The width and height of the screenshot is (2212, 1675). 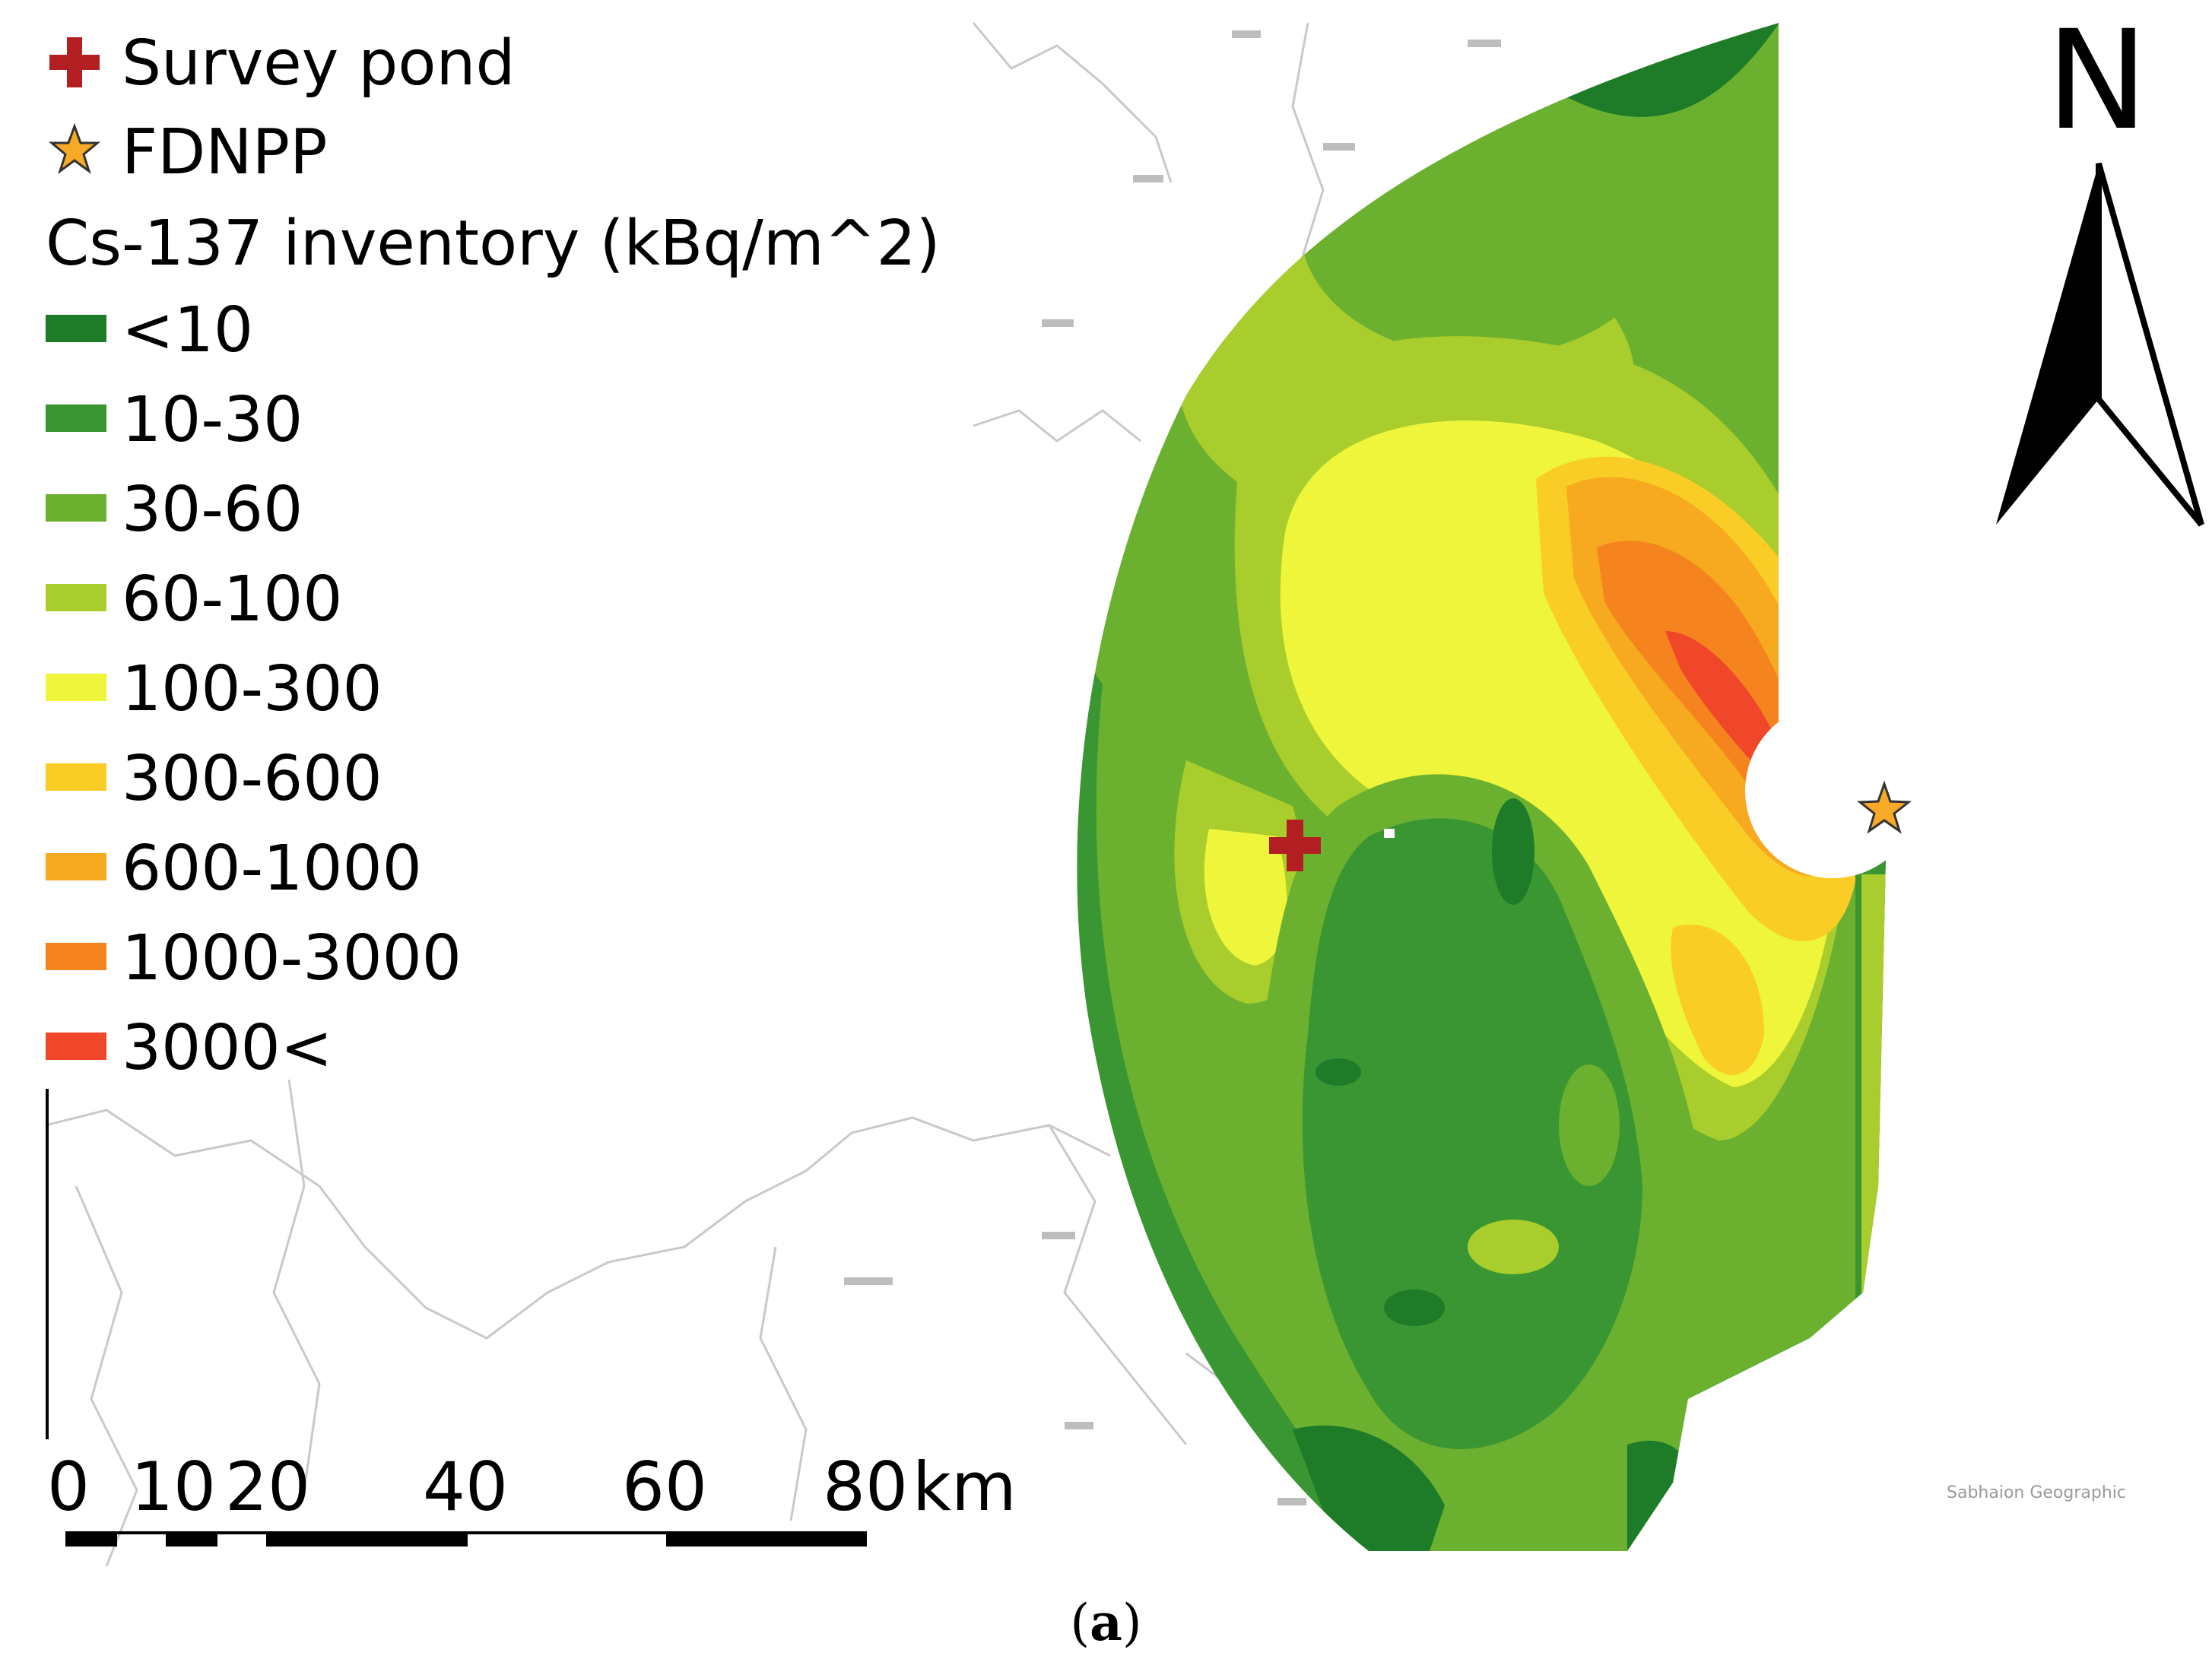 What do you see at coordinates (225, 152) in the screenshot?
I see `legend-fdnpp-label: FDNPP` at bounding box center [225, 152].